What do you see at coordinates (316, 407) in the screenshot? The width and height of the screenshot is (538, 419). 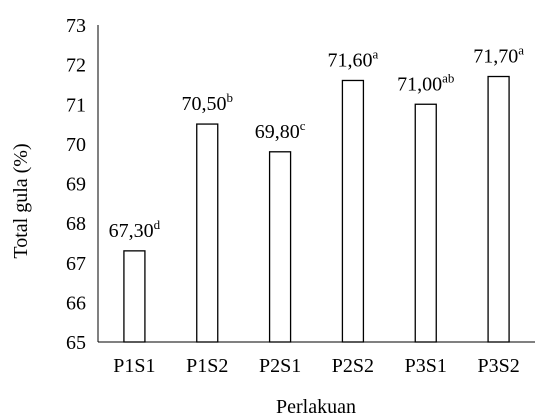 I see `x-axis-title: Perlakuan` at bounding box center [316, 407].